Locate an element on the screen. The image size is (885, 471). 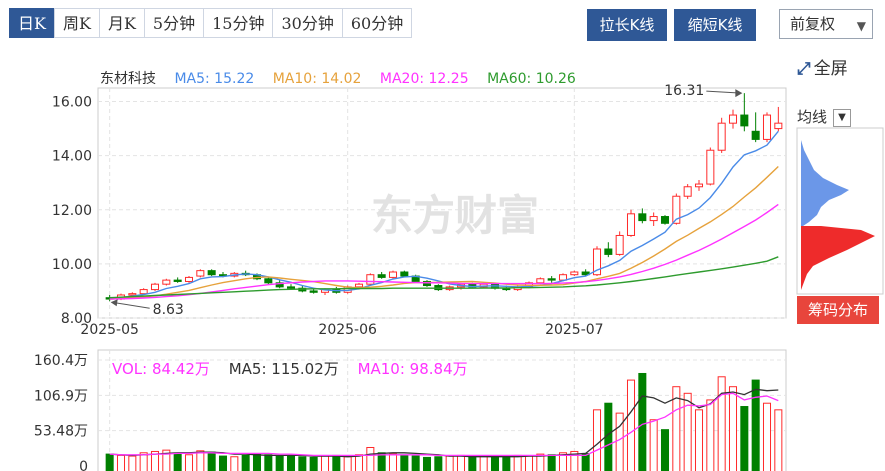
watermark: 东方财富 is located at coordinates (455, 215).